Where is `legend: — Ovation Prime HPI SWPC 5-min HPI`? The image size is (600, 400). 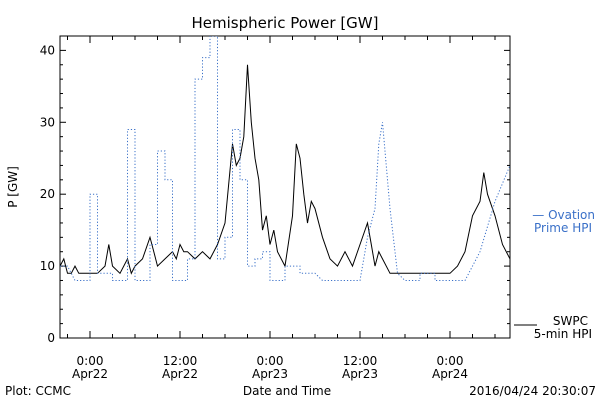
legend: — Ovation Prime HPI SWPC 5-min HPI is located at coordinates (554, 274).